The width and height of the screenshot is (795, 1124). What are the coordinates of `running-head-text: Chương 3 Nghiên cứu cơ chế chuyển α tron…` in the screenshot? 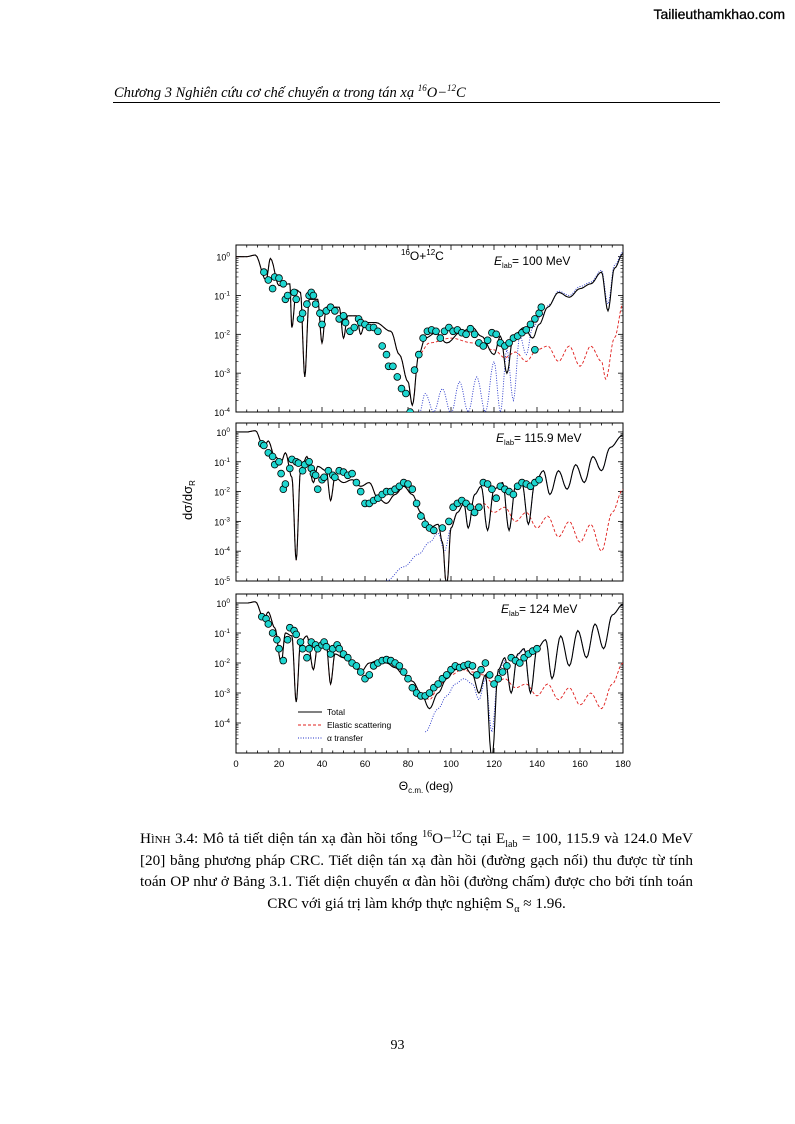 It's located at (266, 92).